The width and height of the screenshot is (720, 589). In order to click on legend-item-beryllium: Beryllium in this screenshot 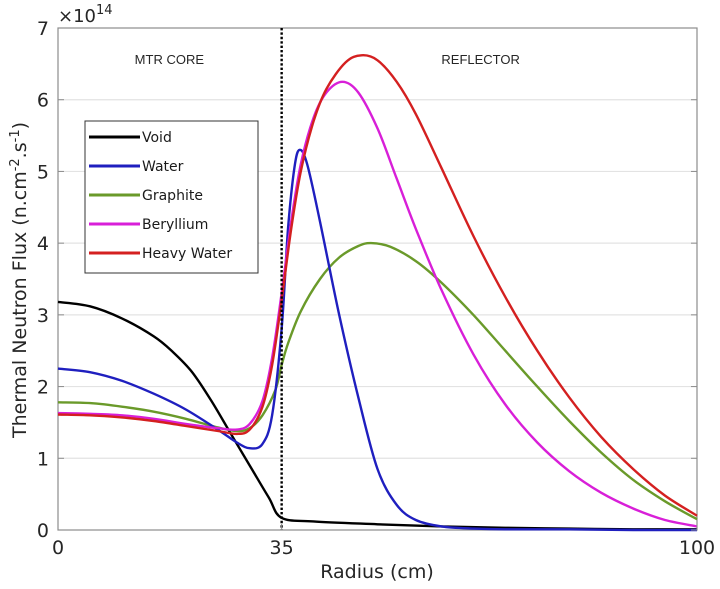, I will do `click(148, 225)`.